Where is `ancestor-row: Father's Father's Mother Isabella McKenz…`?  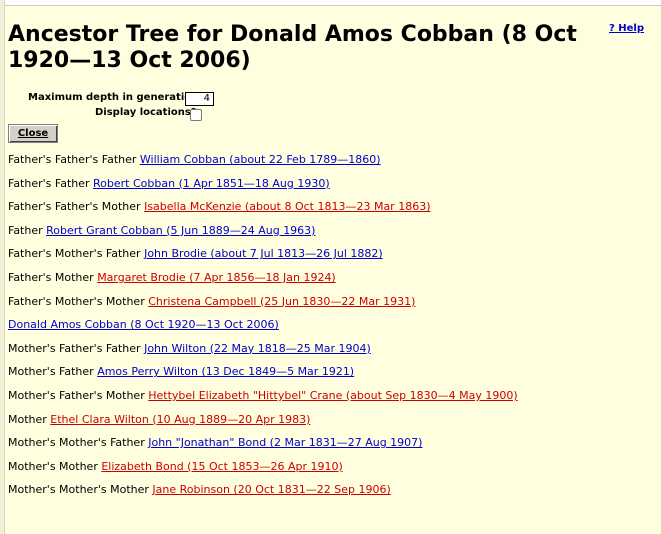
ancestor-row: Father's Father's Mother Isabella McKenz… is located at coordinates (263, 212).